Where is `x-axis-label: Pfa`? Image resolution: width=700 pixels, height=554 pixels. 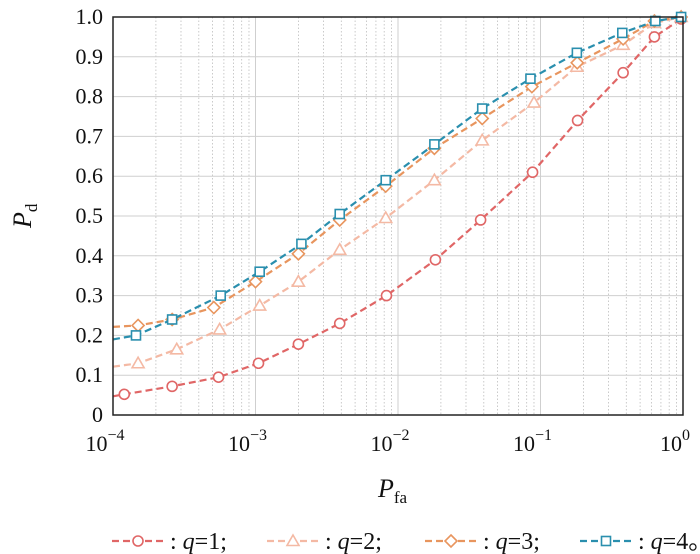 x-axis-label: Pfa is located at coordinates (392, 490).